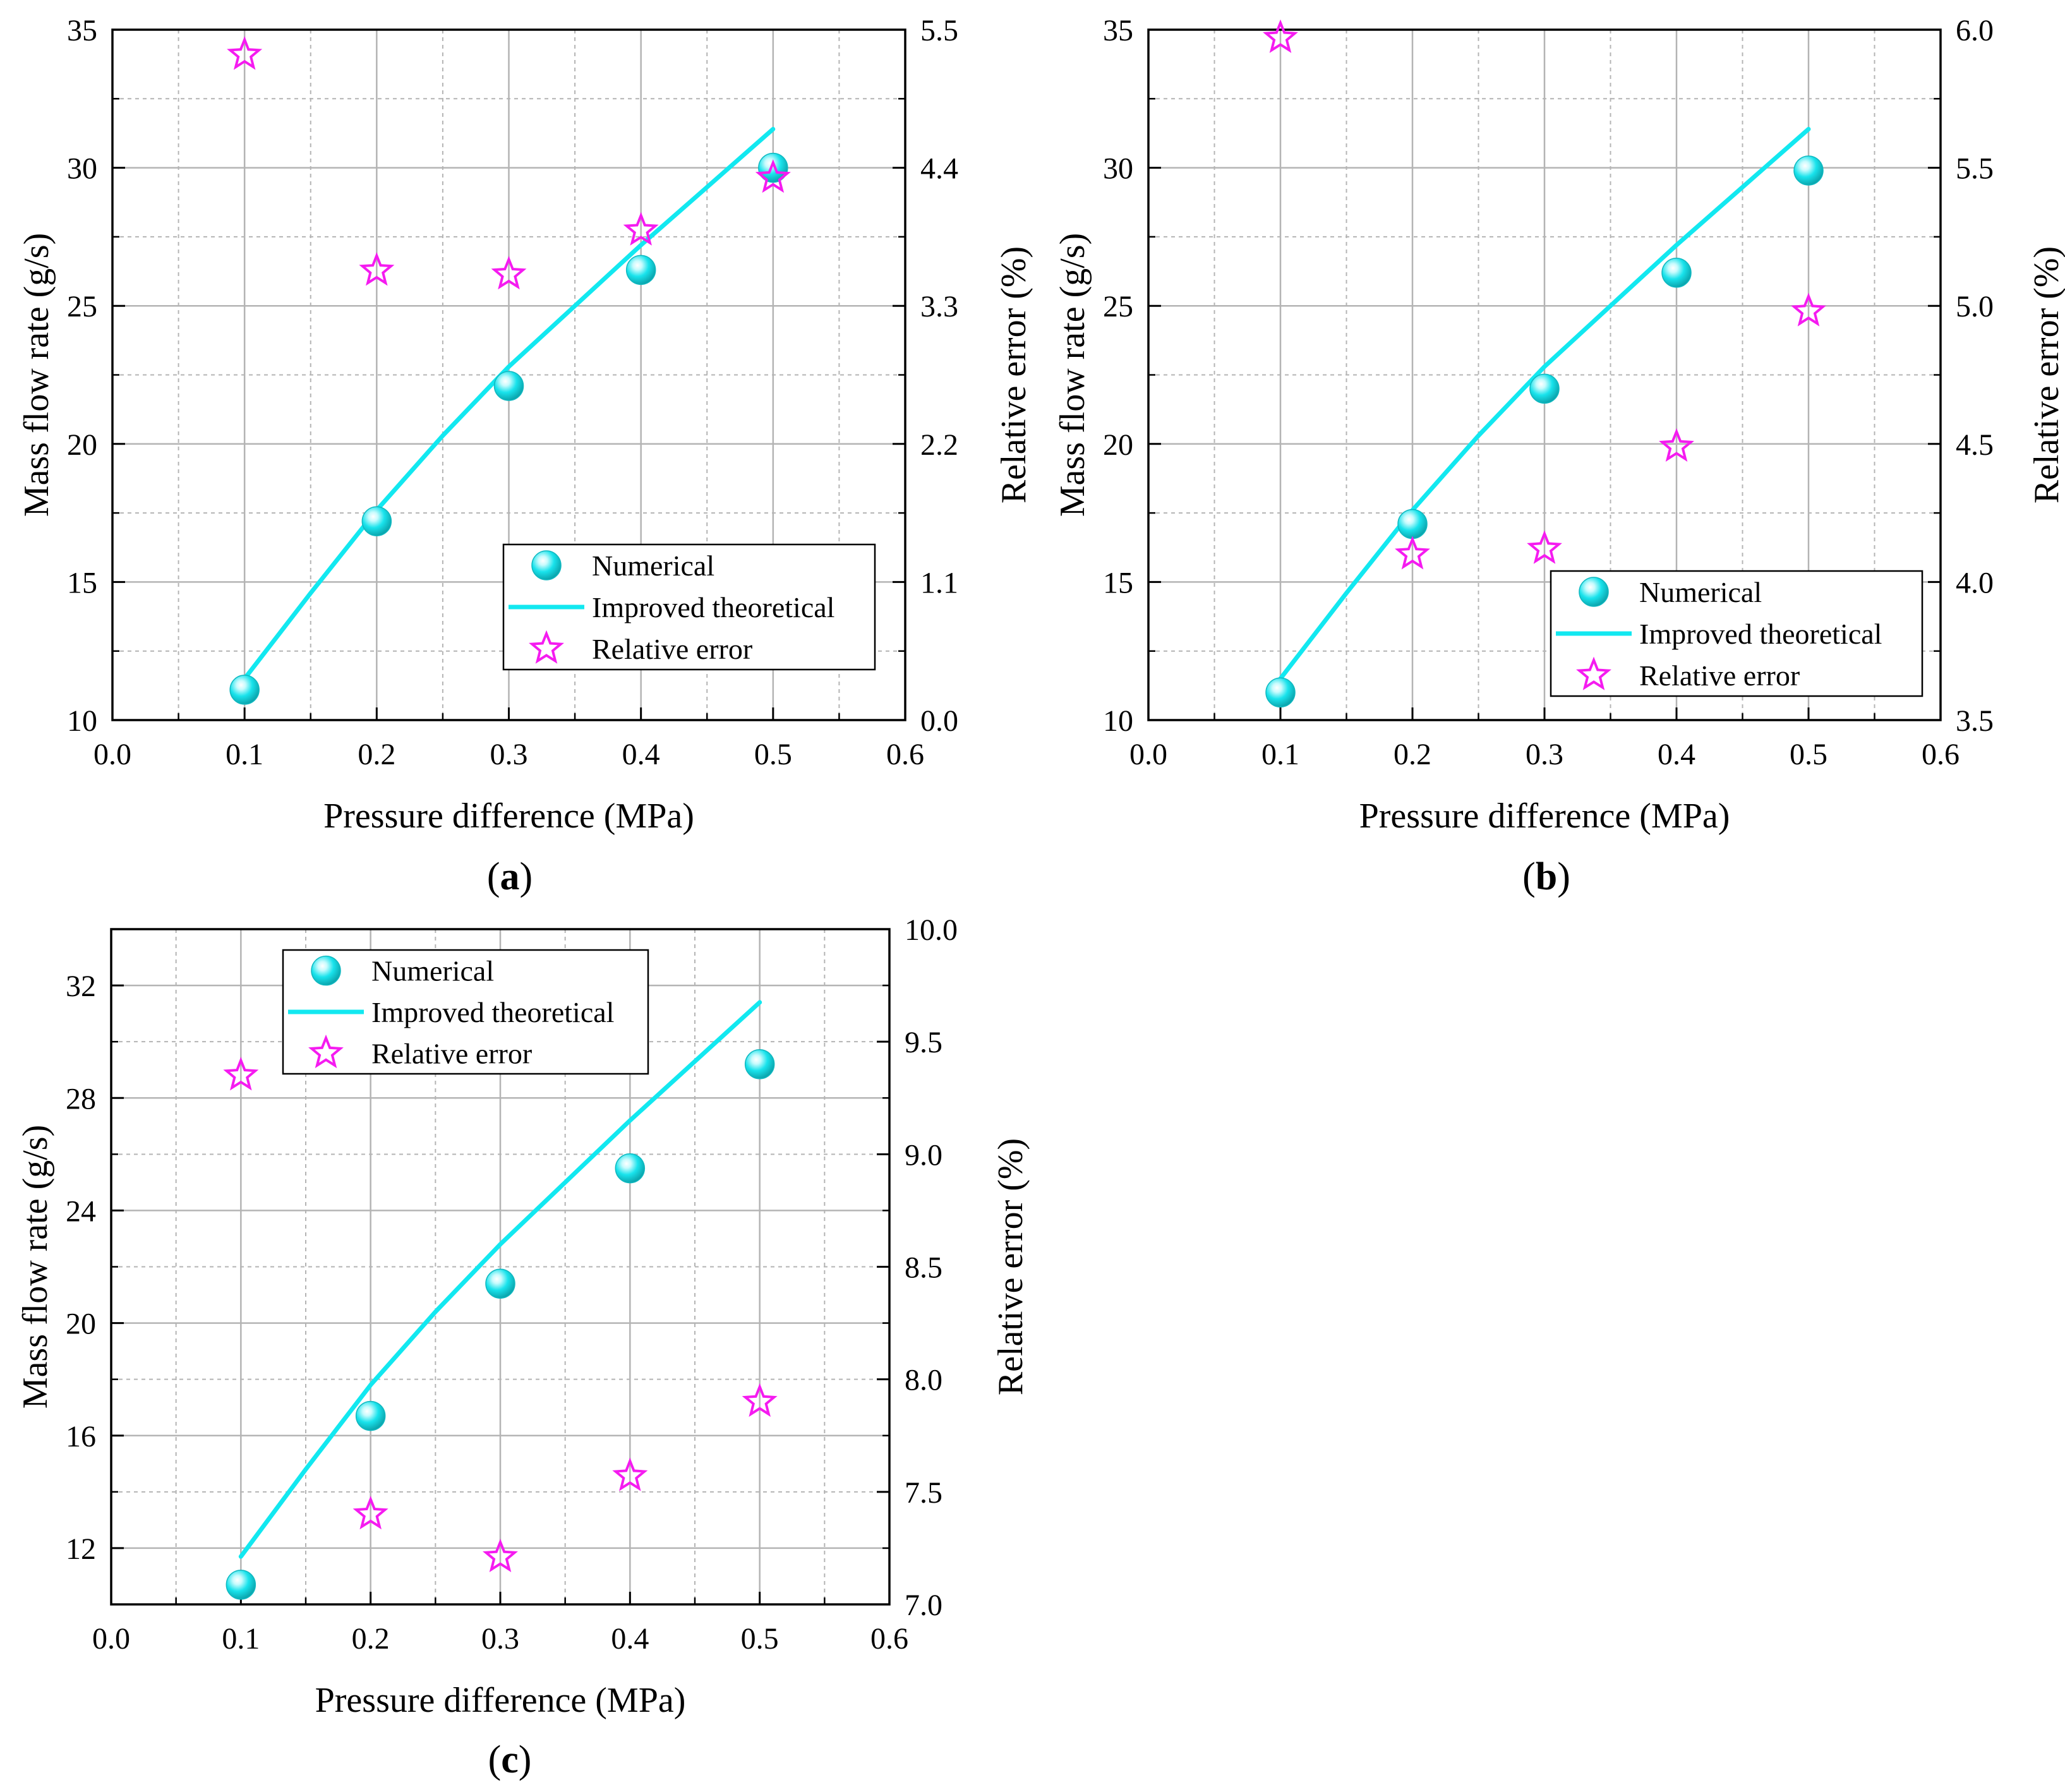  Describe the element at coordinates (923, 1493) in the screenshot. I see `chart-c-y2tick-label: 7.5` at that location.